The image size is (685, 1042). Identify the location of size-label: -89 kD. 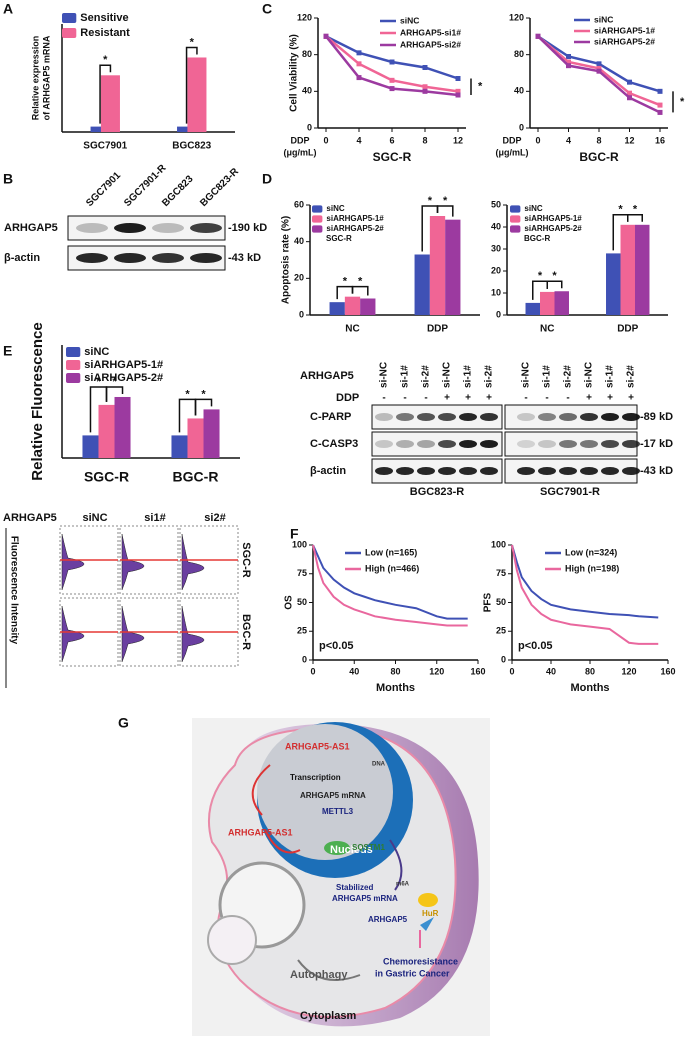
(656, 417).